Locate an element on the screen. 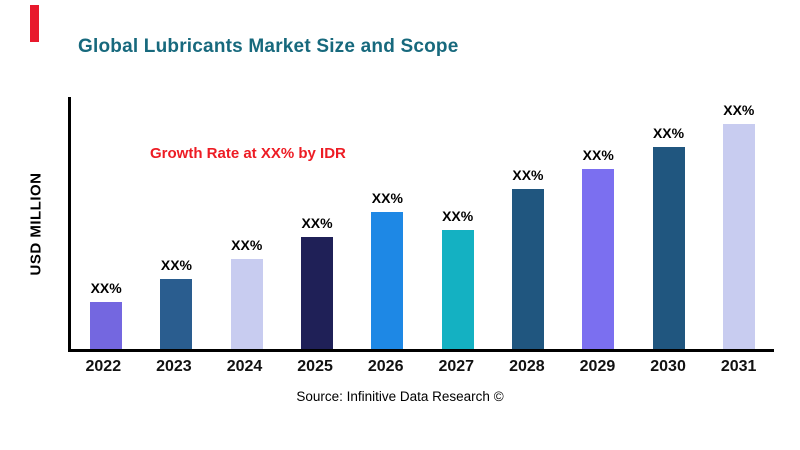  bar-2023 is located at coordinates (176, 314).